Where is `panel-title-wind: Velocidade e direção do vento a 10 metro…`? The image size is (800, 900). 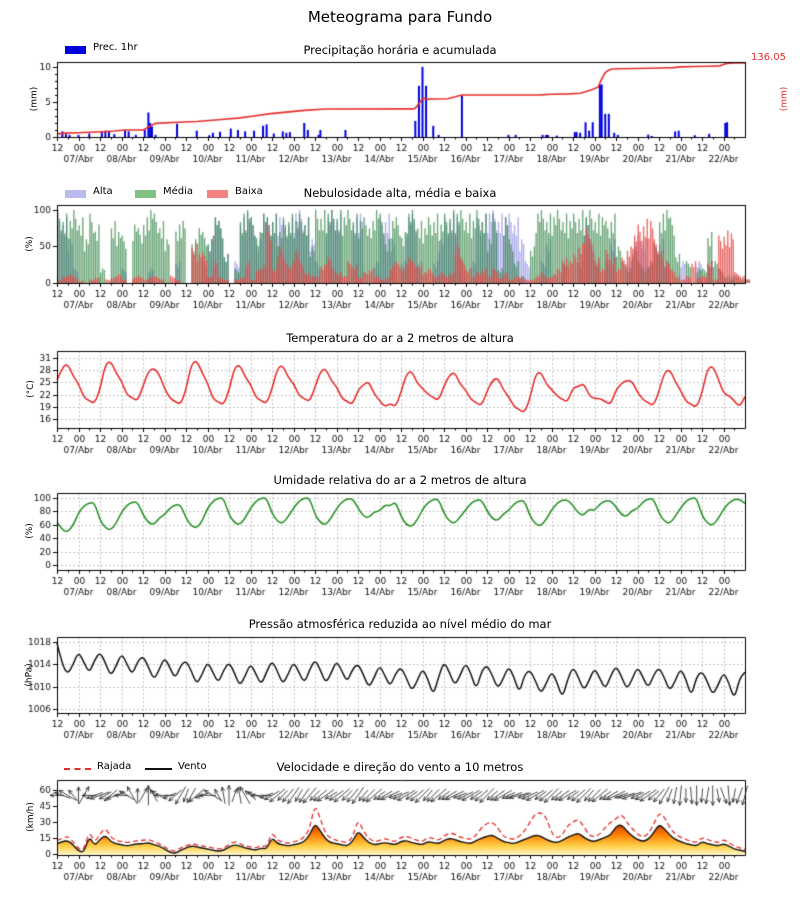 panel-title-wind: Velocidade e direção do vento a 10 metro… is located at coordinates (400, 767).